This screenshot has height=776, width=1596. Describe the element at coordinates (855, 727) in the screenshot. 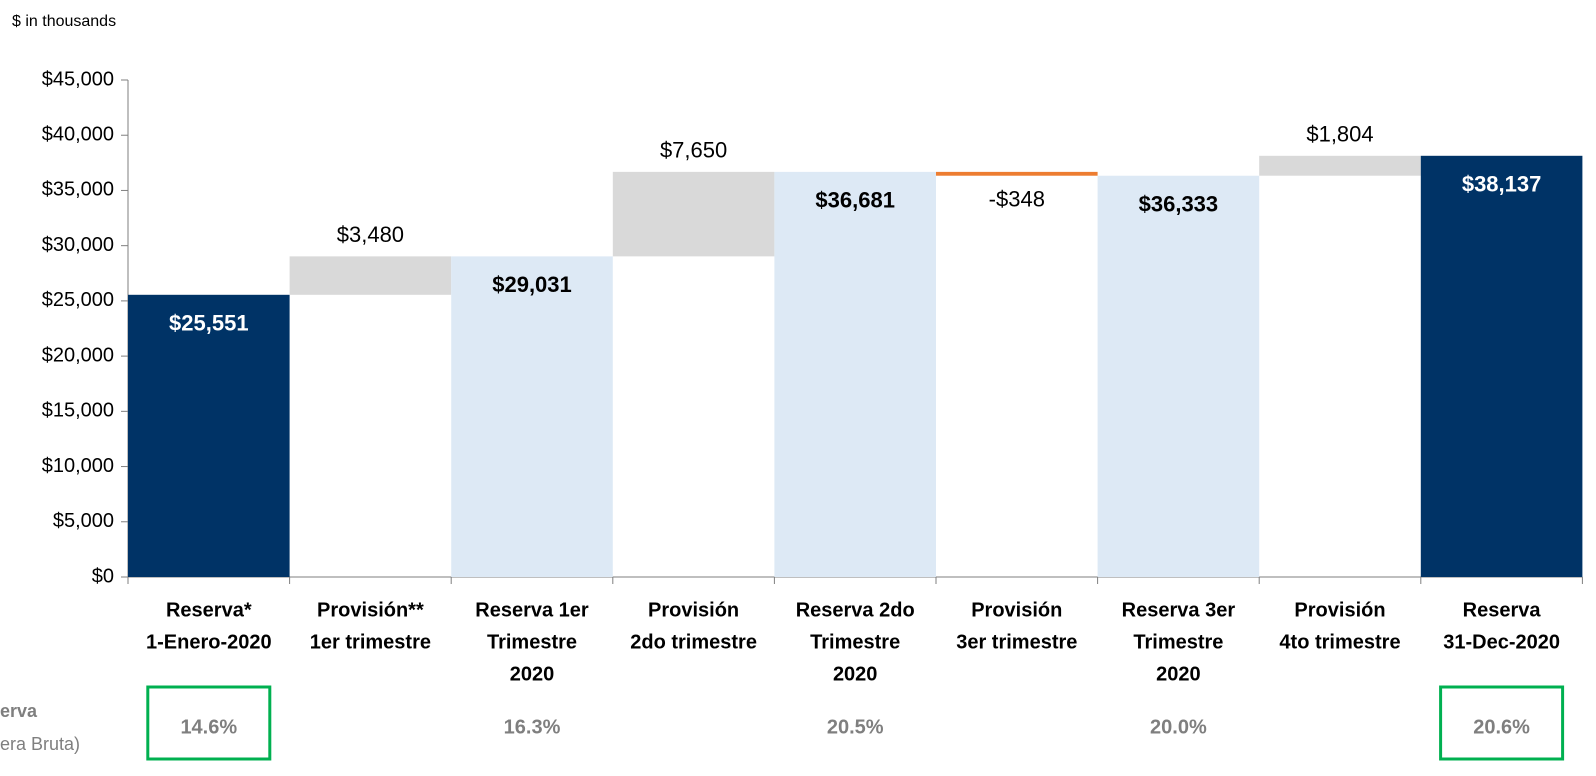

I see `ratio-label: 20.5%` at that location.